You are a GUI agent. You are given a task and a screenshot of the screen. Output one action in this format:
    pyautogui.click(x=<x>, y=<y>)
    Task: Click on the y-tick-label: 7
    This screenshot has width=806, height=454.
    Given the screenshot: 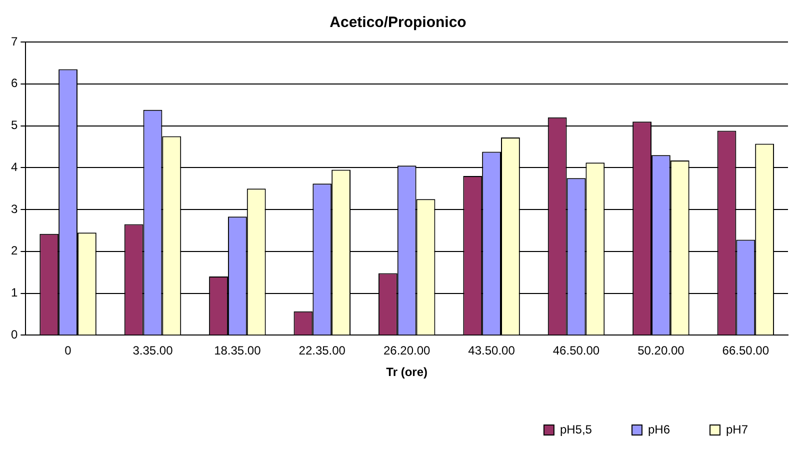 What is the action you would take?
    pyautogui.click(x=14, y=41)
    